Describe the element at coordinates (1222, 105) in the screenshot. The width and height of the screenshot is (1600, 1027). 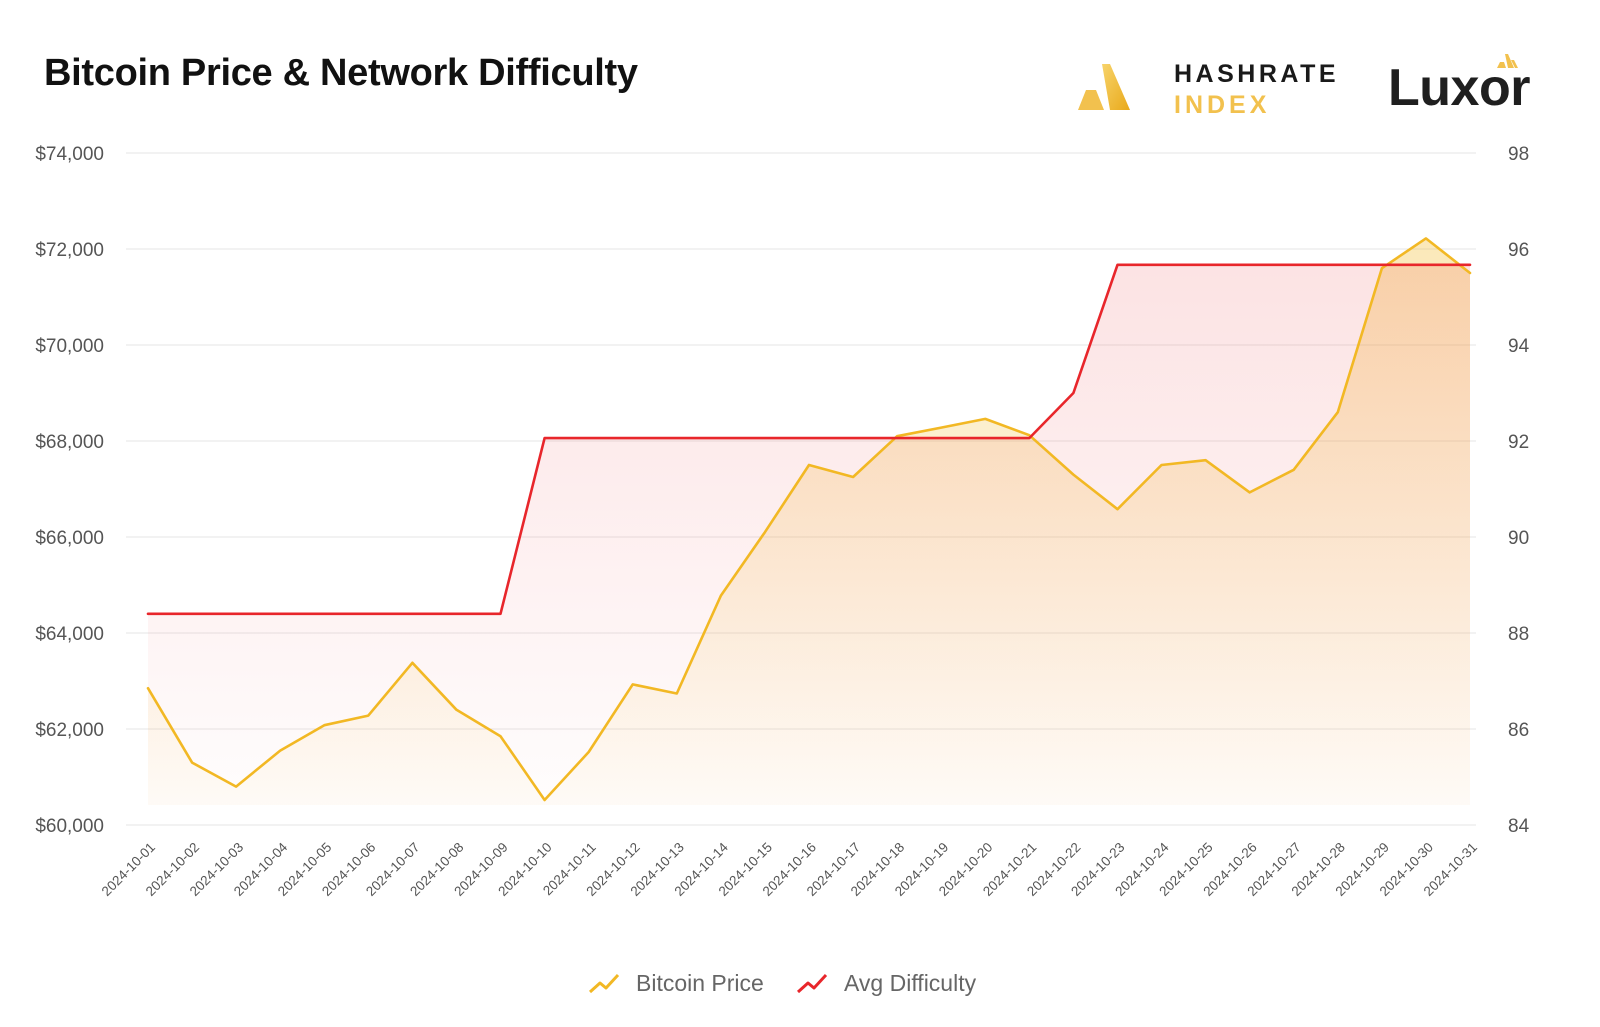
I see `hashrate-index-line2: INDEX` at that location.